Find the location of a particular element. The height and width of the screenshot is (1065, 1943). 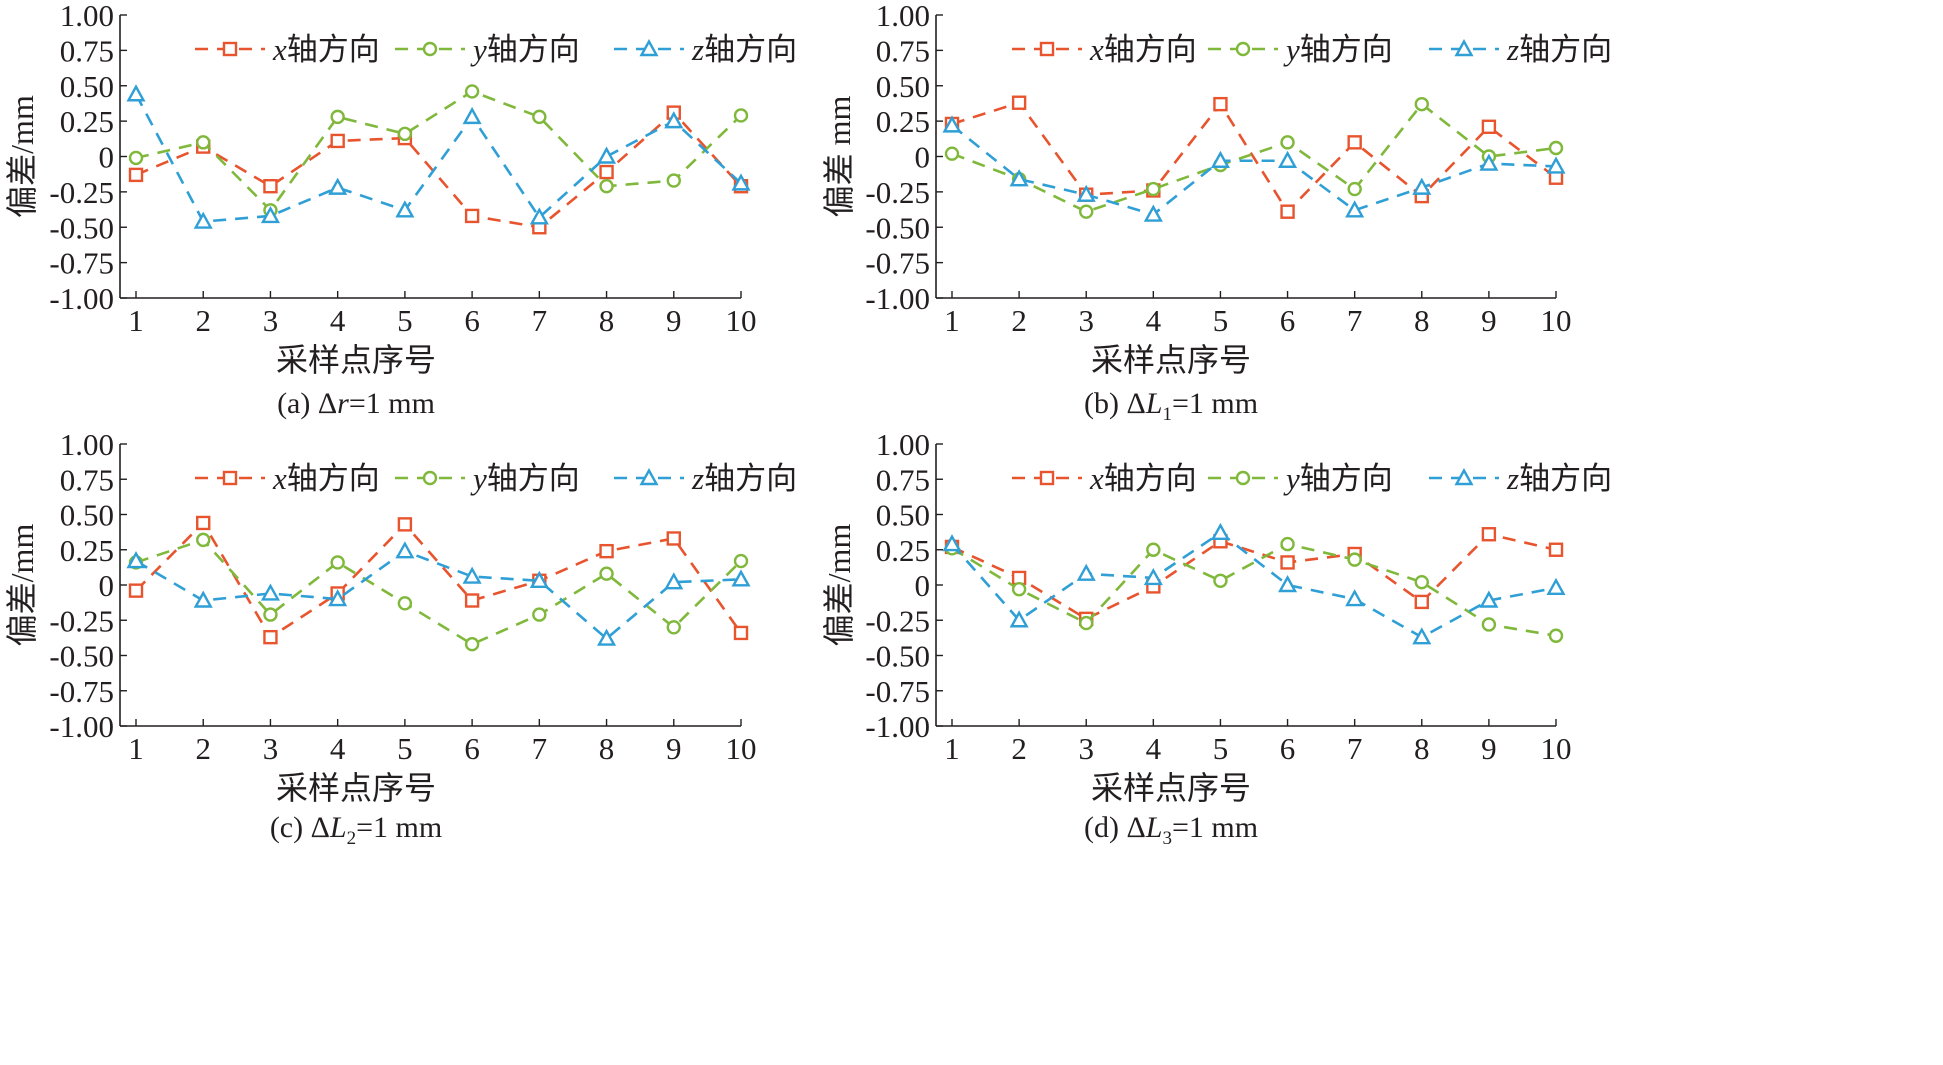

y-axis-label: 偏差/mm is located at coordinates (22, 585).